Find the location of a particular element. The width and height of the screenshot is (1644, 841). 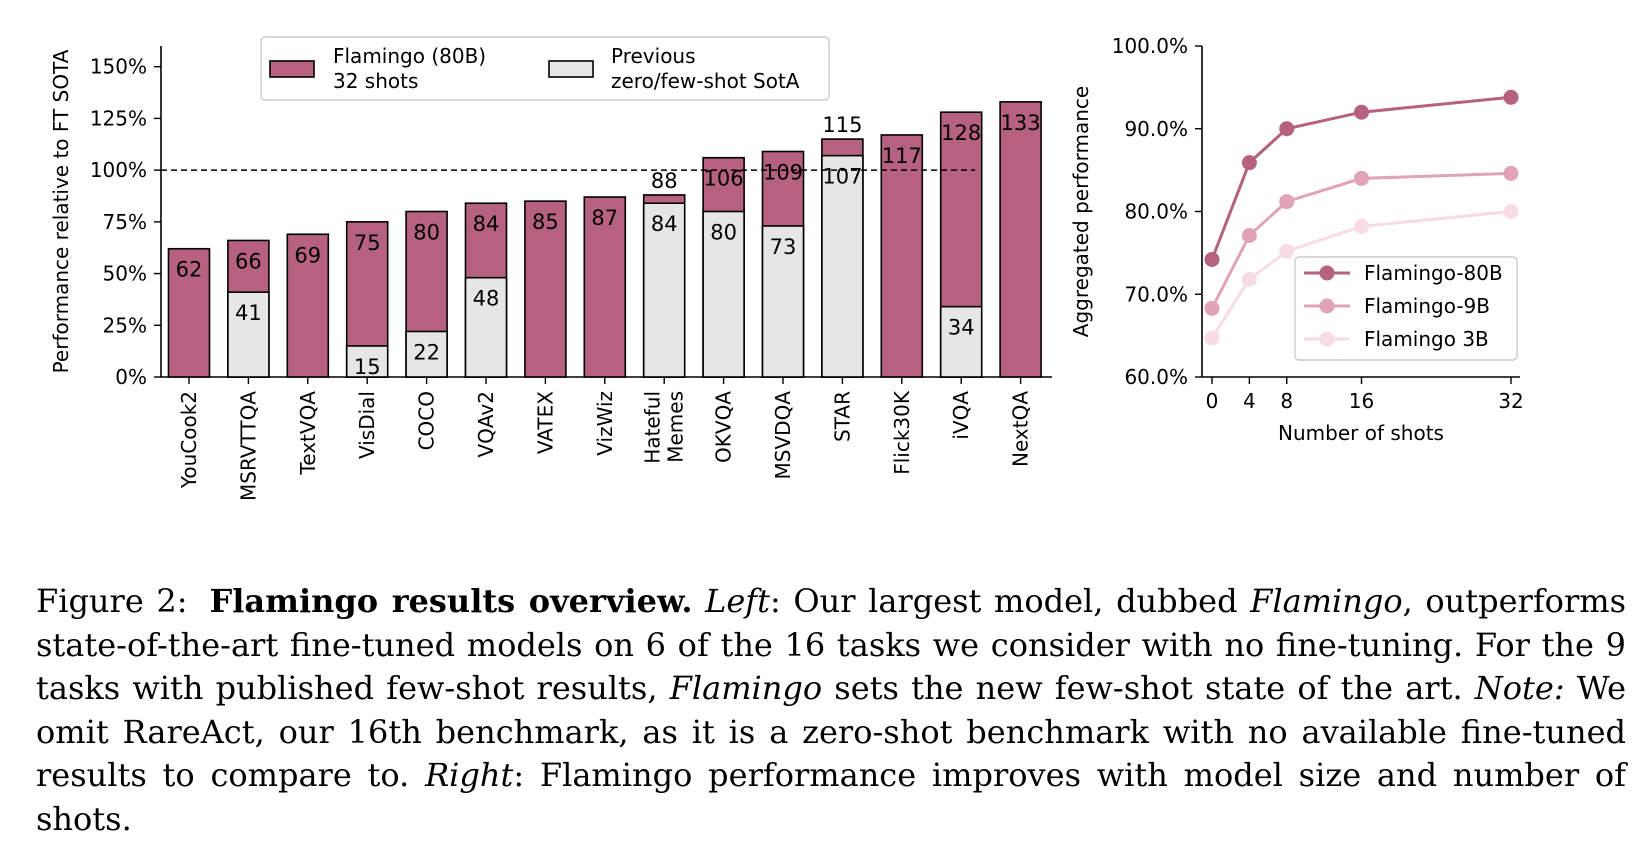

flamingo-value-label: 85 is located at coordinates (545, 222).